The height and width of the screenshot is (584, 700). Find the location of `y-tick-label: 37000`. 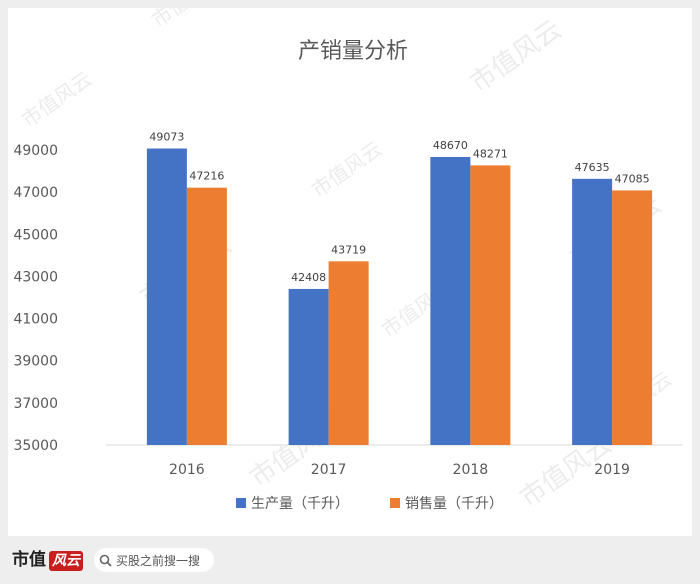

y-tick-label: 37000 is located at coordinates (35, 404).